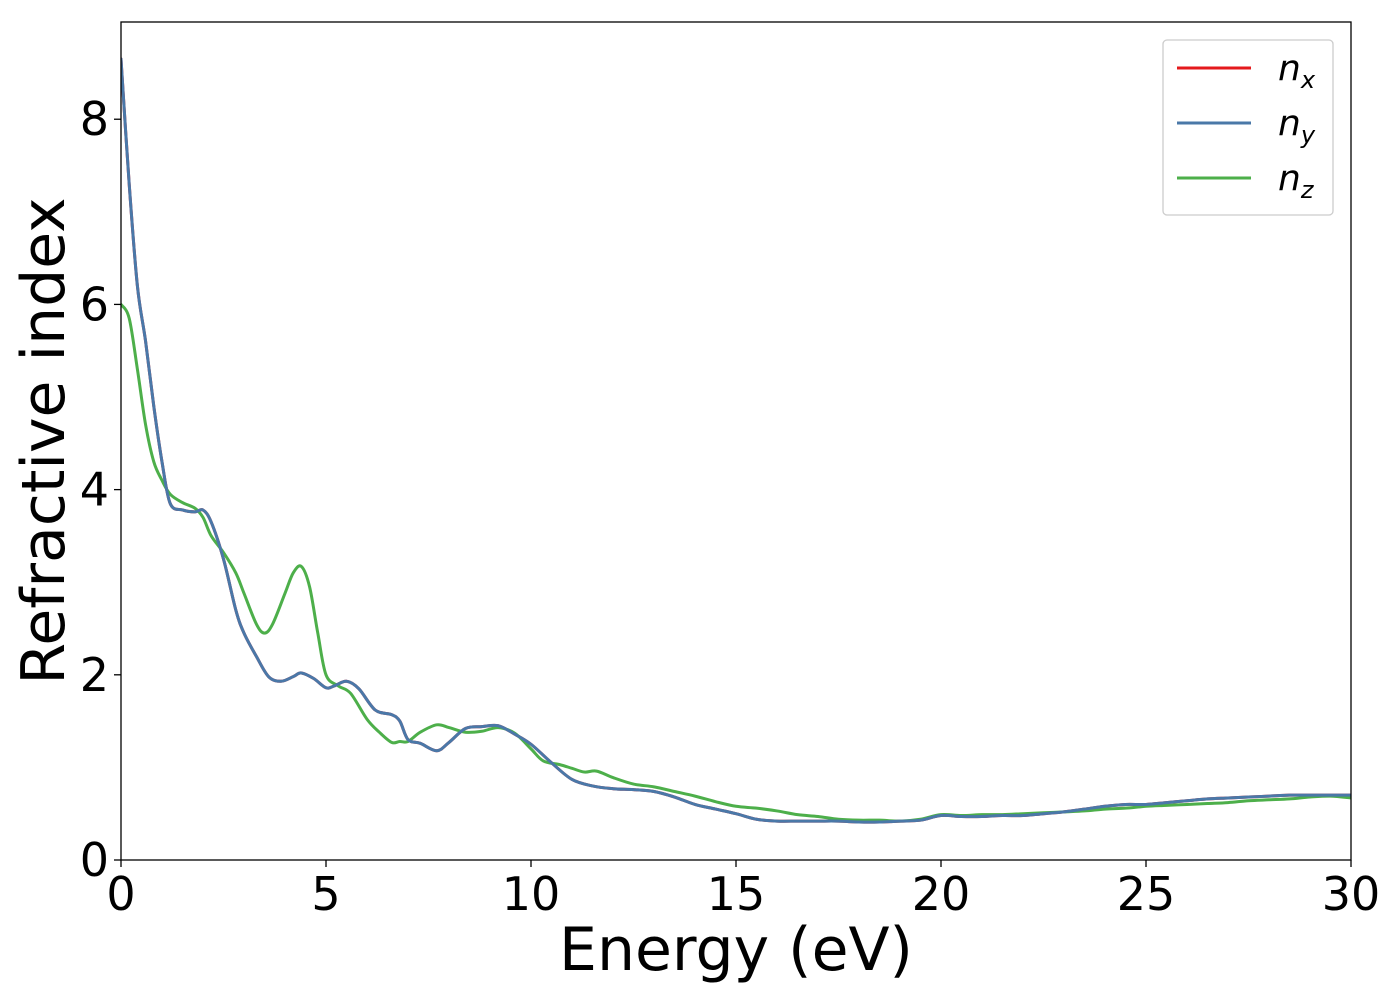 The height and width of the screenshot is (1000, 1400). Describe the element at coordinates (94, 675) in the screenshot. I see `y-tick-label: 2` at that location.